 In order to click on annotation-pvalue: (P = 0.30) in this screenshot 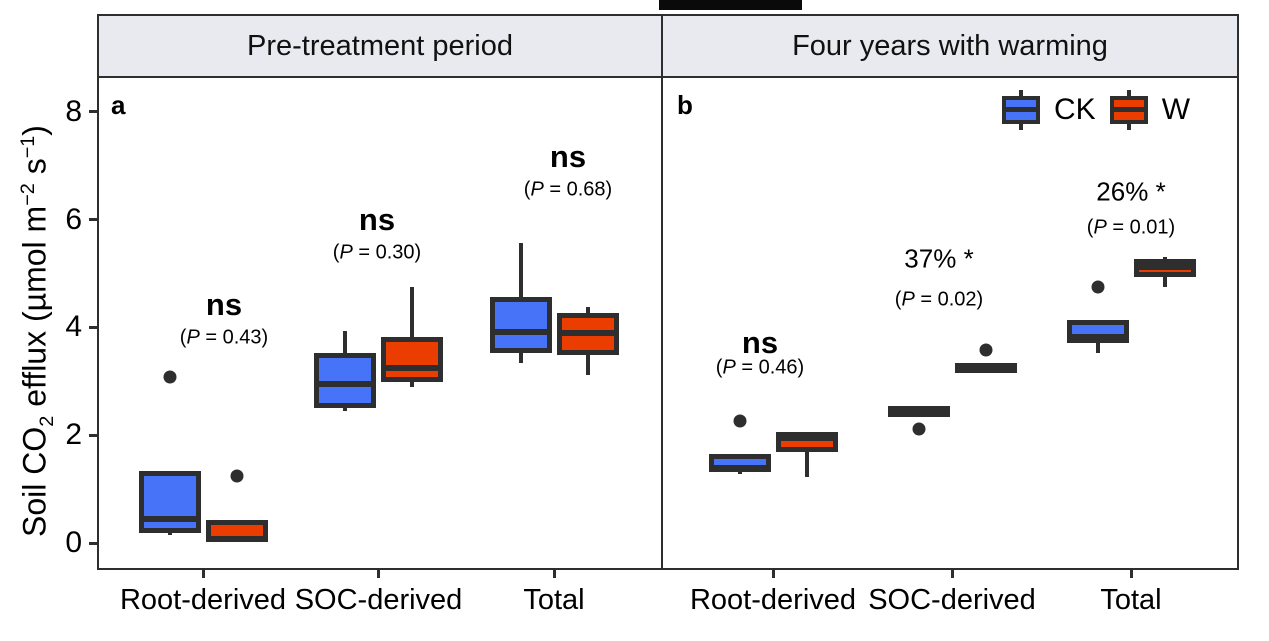, I will do `click(377, 253)`.